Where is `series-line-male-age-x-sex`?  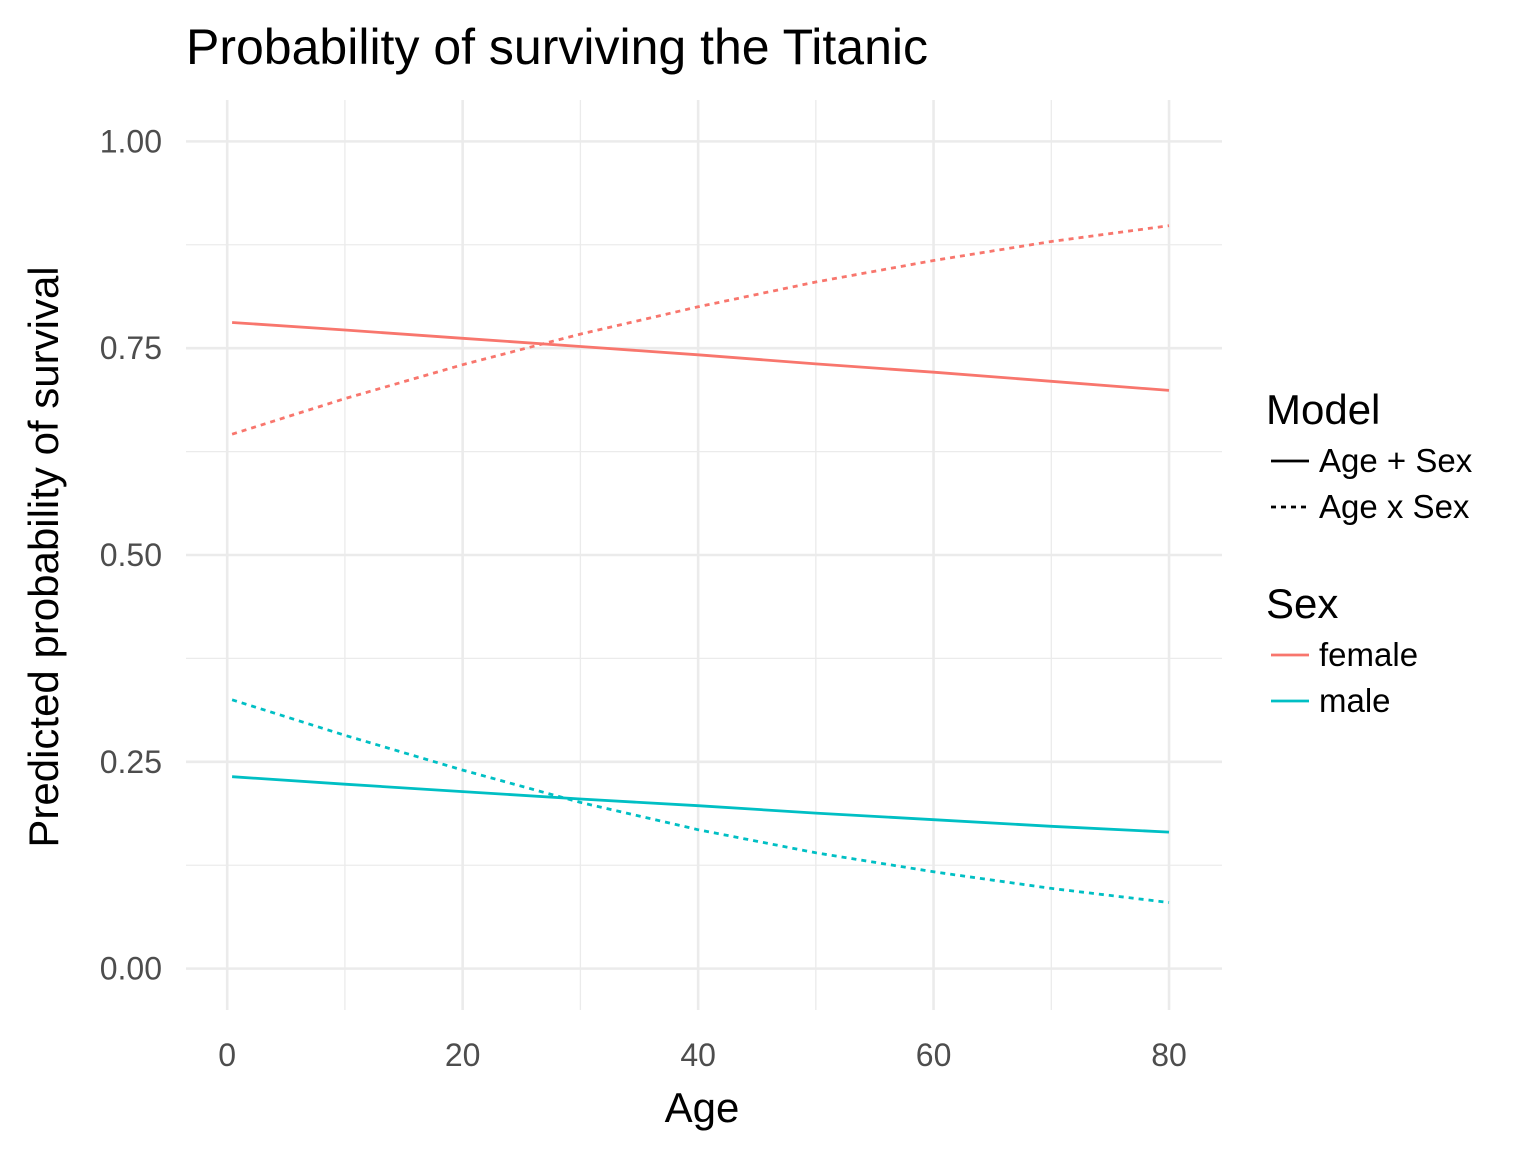 series-line-male-age-x-sex is located at coordinates (700, 801).